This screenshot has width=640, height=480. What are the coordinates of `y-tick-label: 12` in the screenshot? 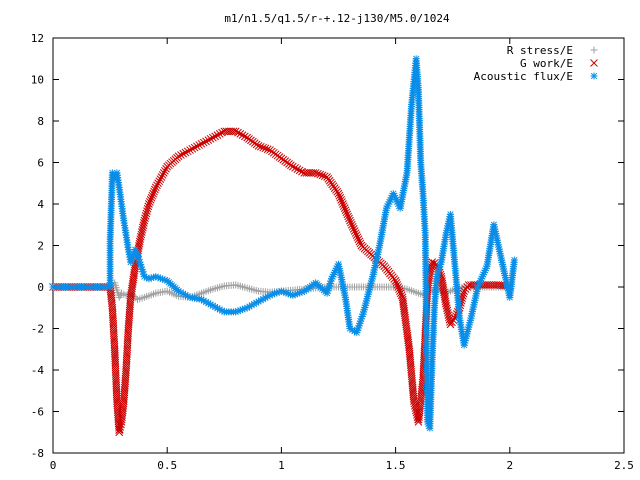 It's located at (37, 38).